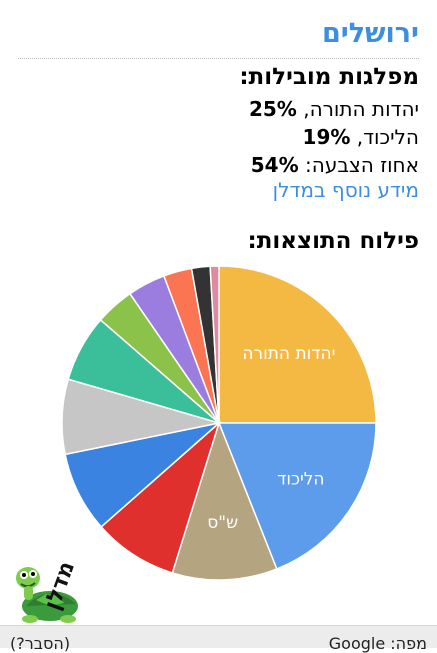  I want to click on madlan-logo: מדלן, so click(48, 590).